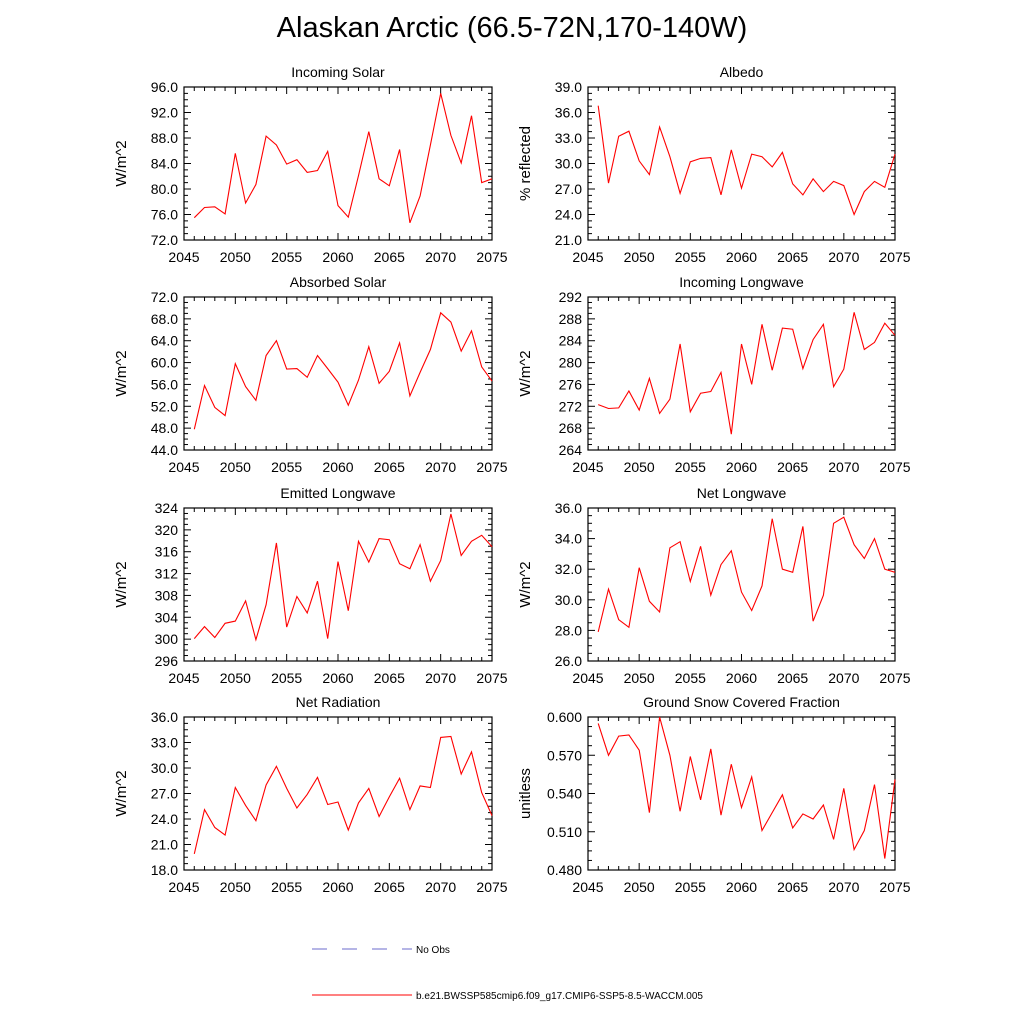 The width and height of the screenshot is (1024, 1024). I want to click on y-tick-label: 292, so click(571, 297).